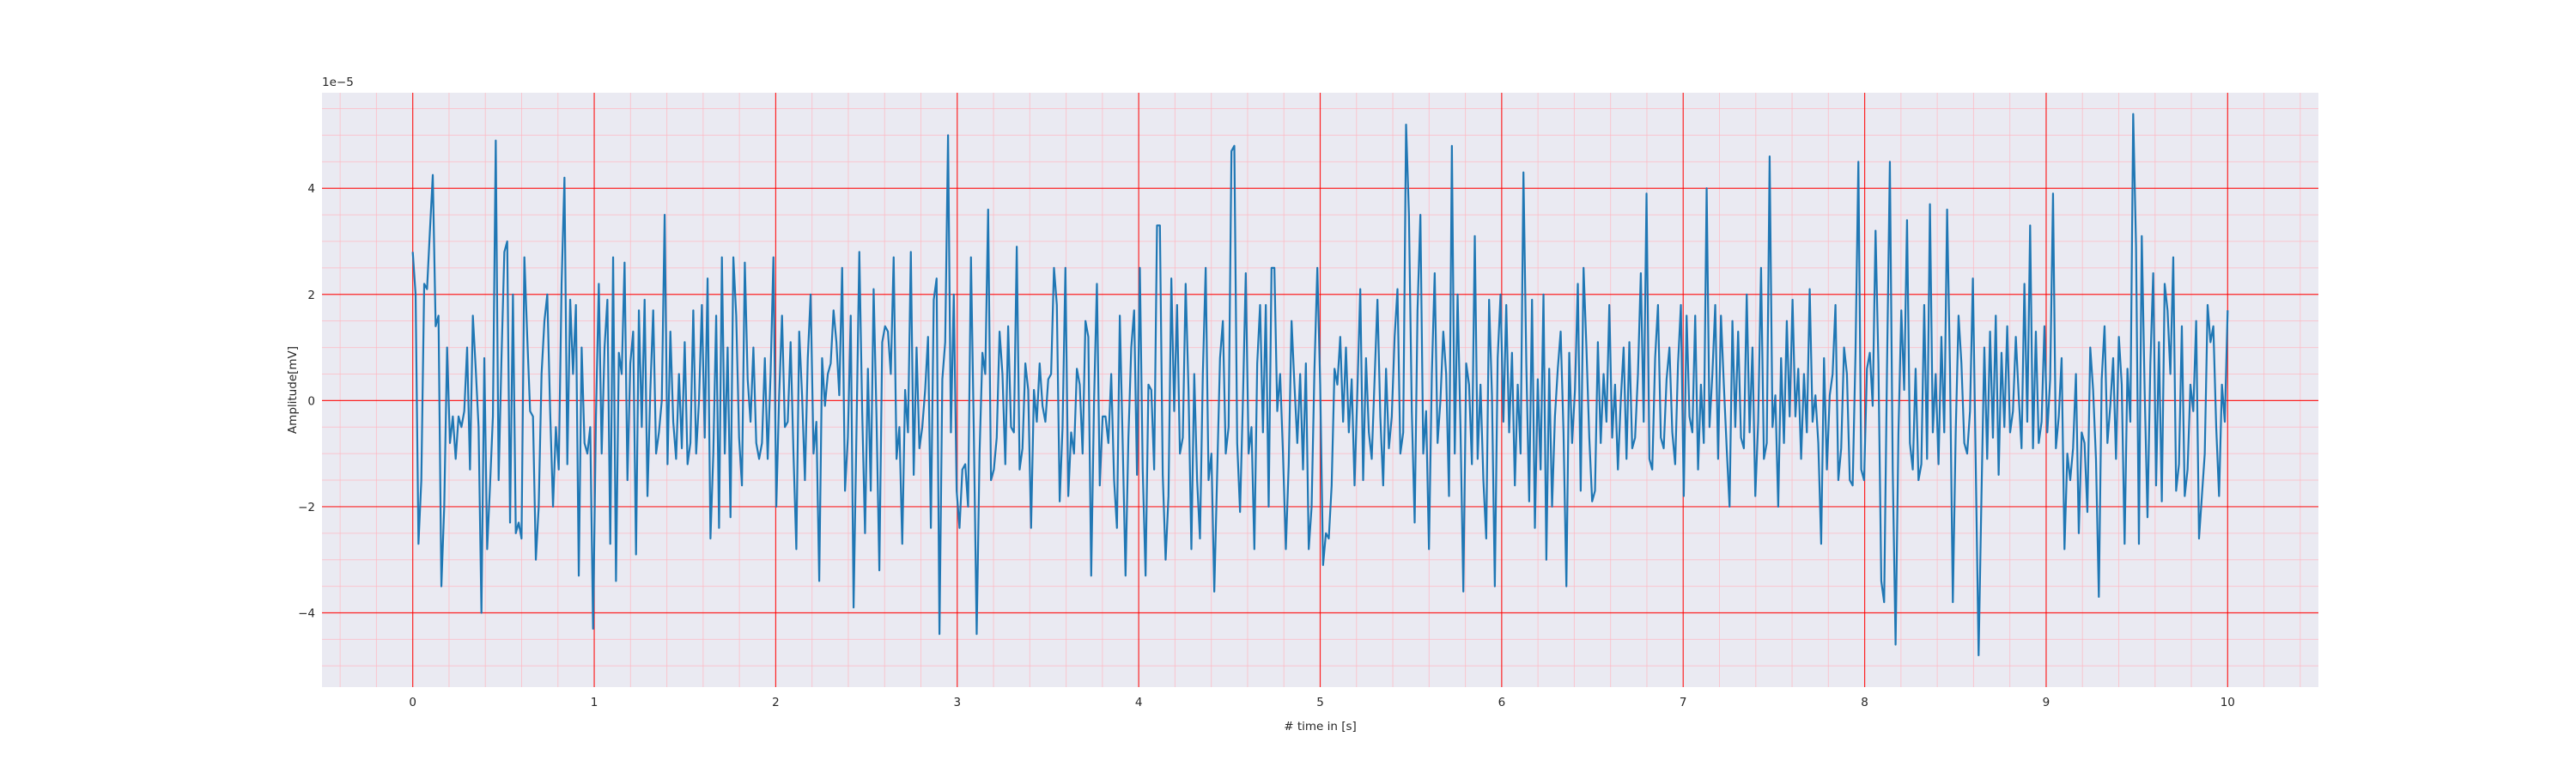  Describe the element at coordinates (1865, 702) in the screenshot. I see `x-tick-label: 8` at that location.